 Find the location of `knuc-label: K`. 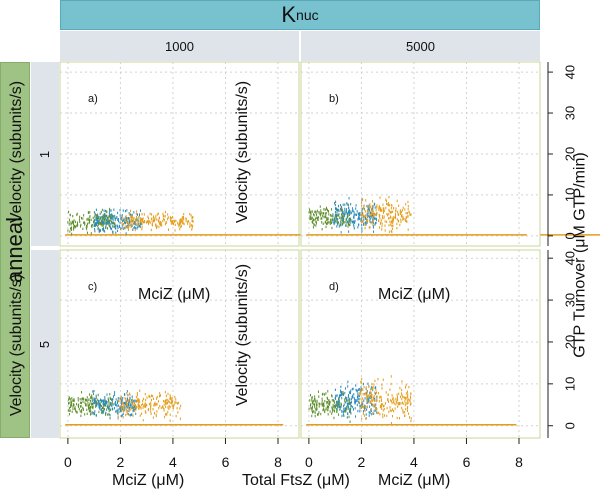

knuc-label: K is located at coordinates (289, 14).